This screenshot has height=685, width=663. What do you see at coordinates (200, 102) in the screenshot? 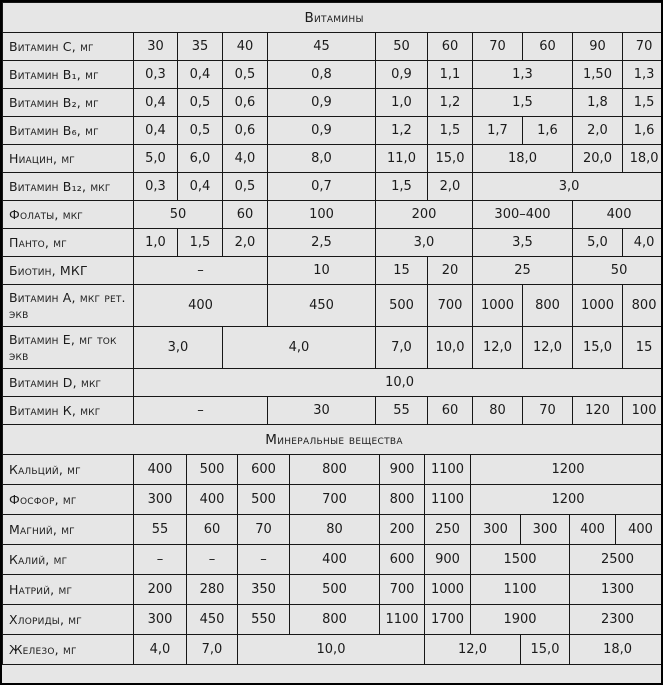
I see `value-cell: 0,5` at bounding box center [200, 102].